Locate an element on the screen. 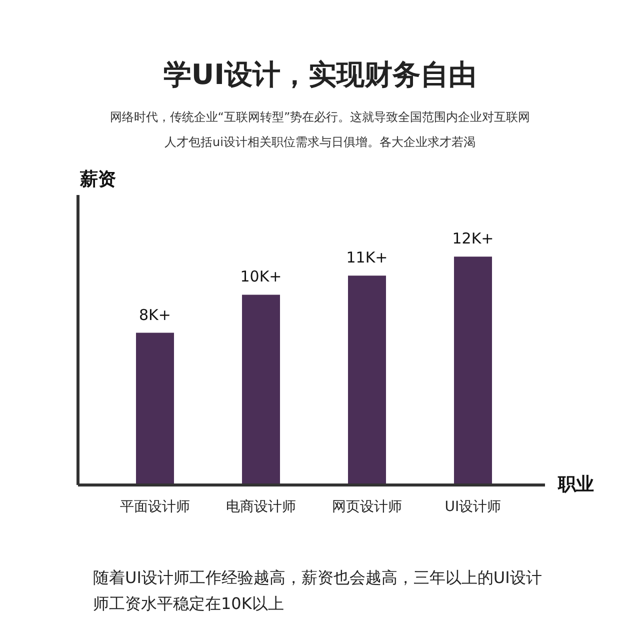 The image size is (640, 624). data-label: 10K+ is located at coordinates (261, 277).